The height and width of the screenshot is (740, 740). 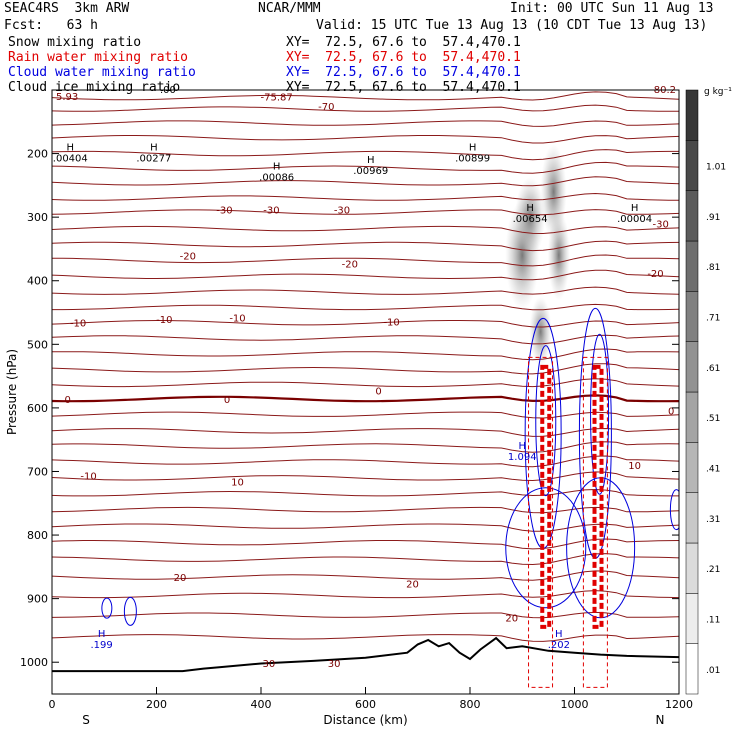 What do you see at coordinates (271, 211) in the screenshot?
I see `temperature-label-3: -30` at bounding box center [271, 211].